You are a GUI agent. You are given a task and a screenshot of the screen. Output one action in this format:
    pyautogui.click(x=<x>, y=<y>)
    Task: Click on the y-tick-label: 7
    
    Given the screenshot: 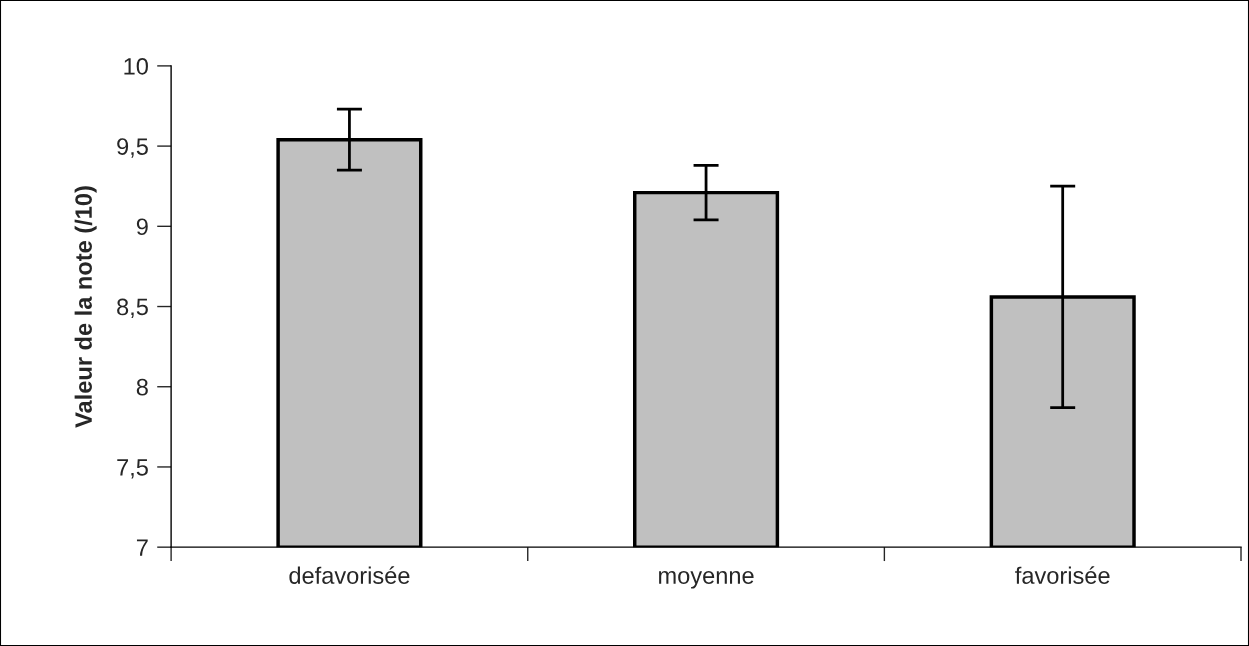 What is the action you would take?
    pyautogui.click(x=142, y=547)
    